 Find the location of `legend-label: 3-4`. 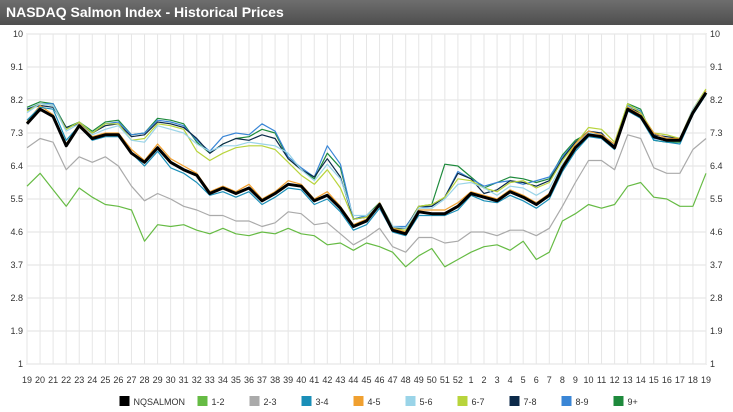

legend-label: 3-4 is located at coordinates (322, 402).